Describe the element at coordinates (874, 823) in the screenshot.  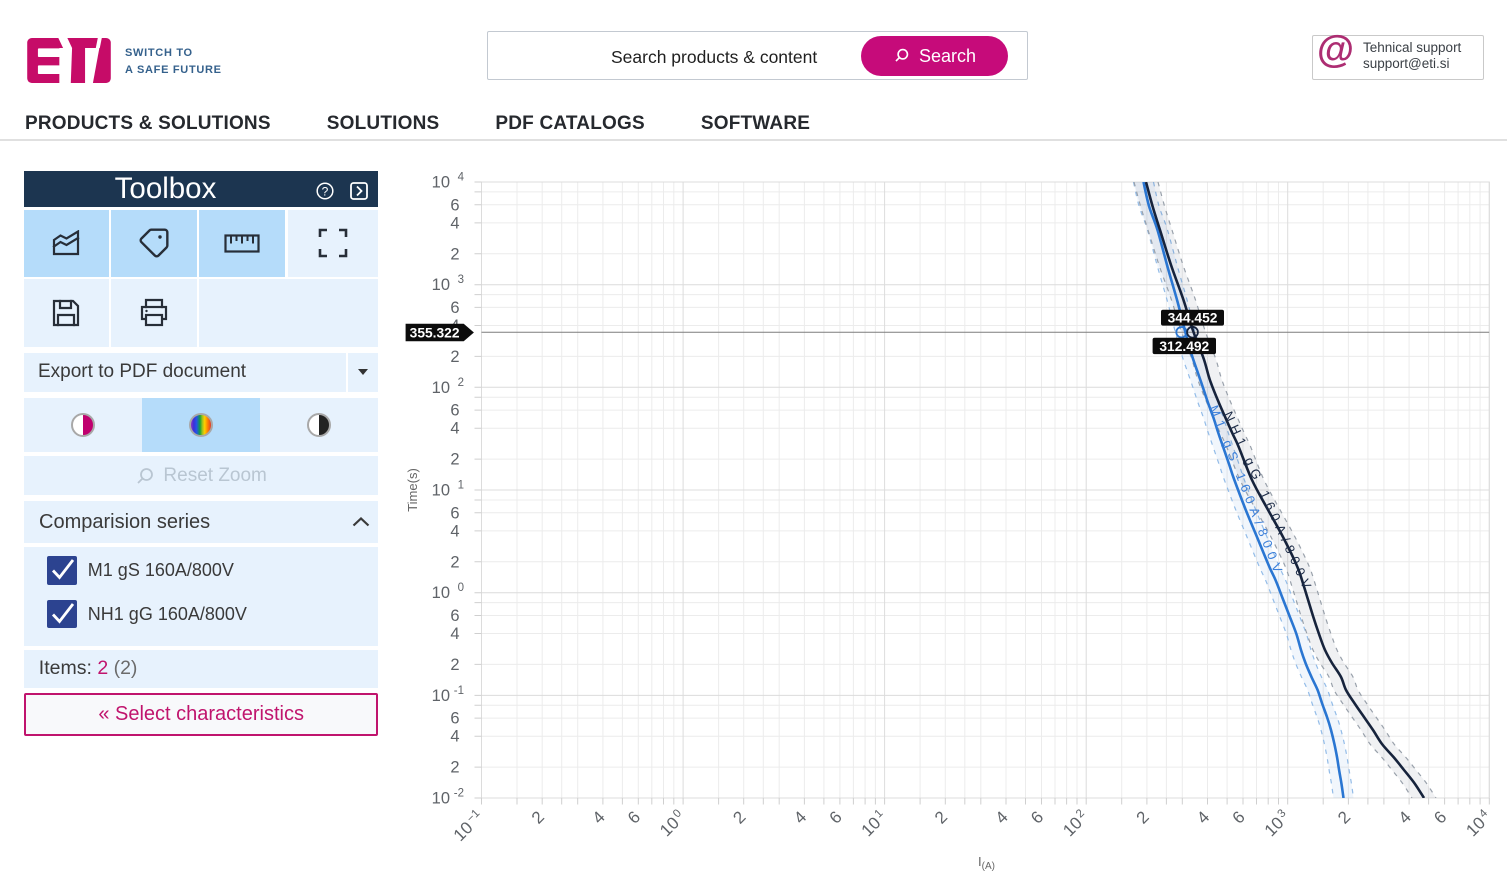
I see `svg-text: 10¹` at that location.